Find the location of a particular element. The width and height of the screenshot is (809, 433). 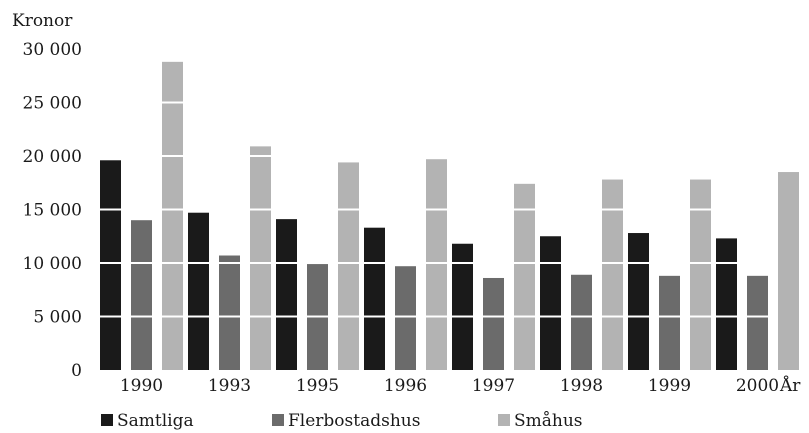

y-tick-label: 5 000 is located at coordinates (57, 318).